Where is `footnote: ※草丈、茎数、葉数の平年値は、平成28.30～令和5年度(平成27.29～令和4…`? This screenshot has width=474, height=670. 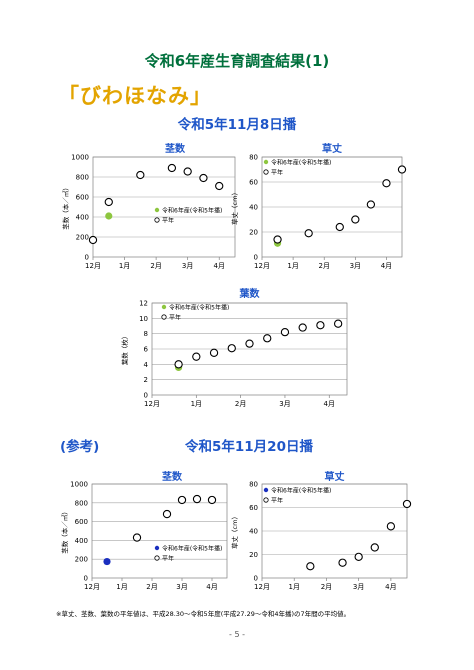
footnote: ※草丈、茎数、葉数の平年値は、平成28.30～令和5年度(平成27.29～令和4… is located at coordinates (203, 614).